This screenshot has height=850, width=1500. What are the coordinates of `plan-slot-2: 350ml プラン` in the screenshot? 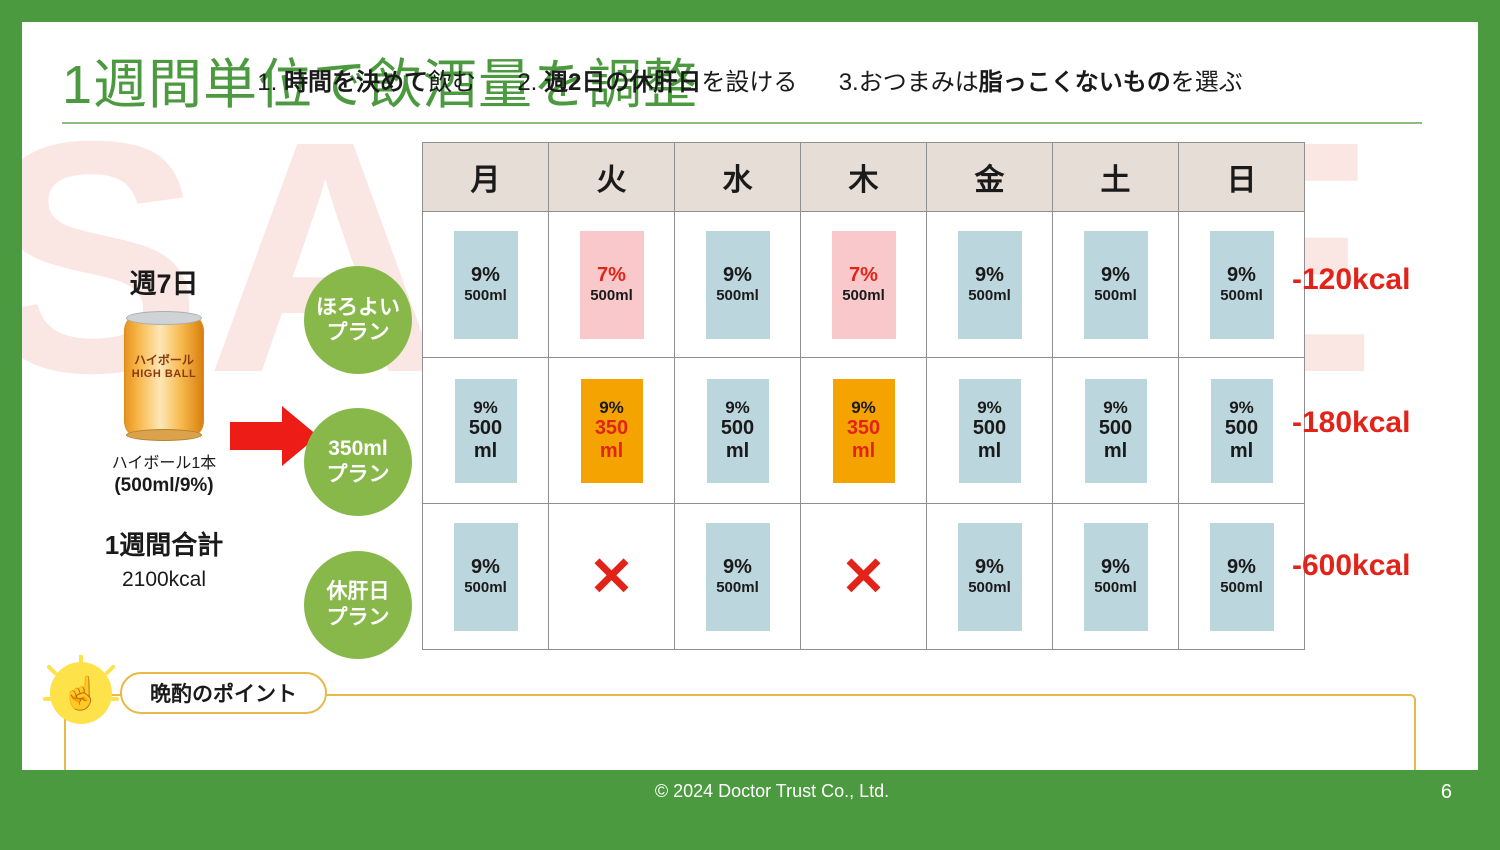 It's located at (364, 461).